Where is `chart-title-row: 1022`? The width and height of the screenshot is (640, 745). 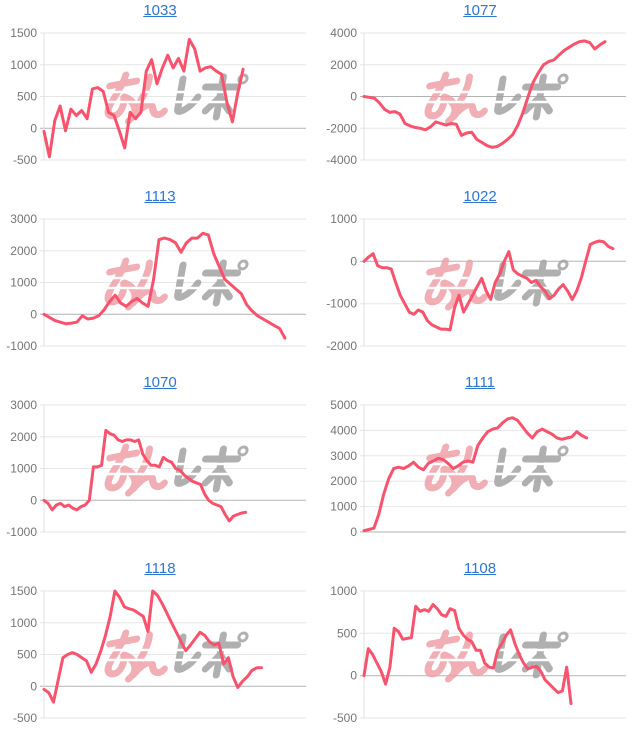 chart-title-row: 1022 is located at coordinates (480, 198).